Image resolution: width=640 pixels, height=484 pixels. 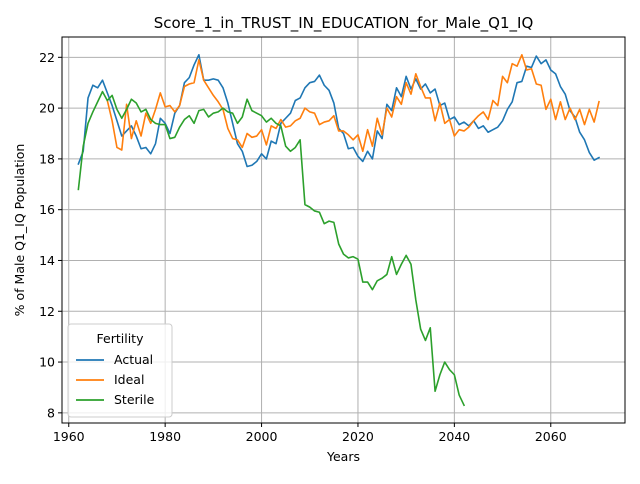 I want to click on legend-label-sterile: Sterile, so click(x=134, y=399).